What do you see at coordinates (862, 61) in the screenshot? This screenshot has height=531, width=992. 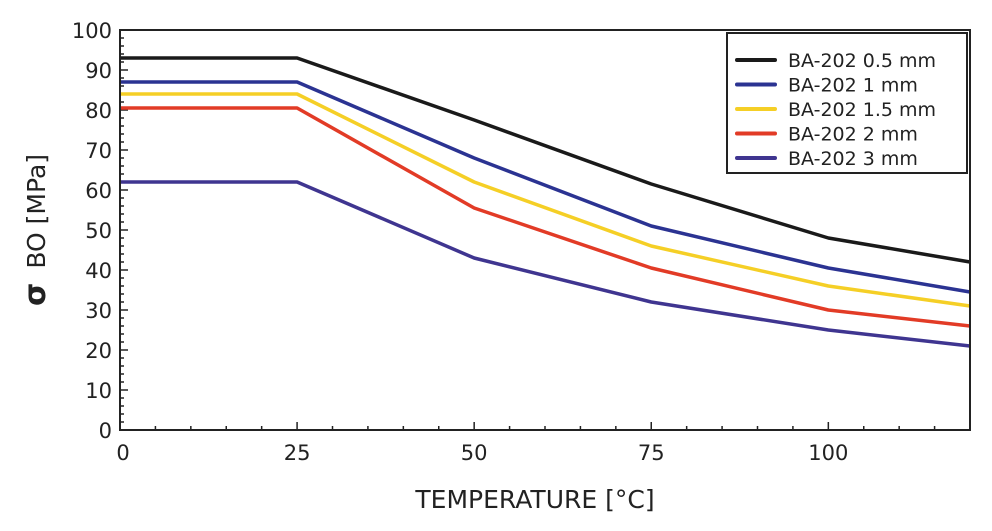 I see `legend-label: BA-202 0.5 mm` at bounding box center [862, 61].